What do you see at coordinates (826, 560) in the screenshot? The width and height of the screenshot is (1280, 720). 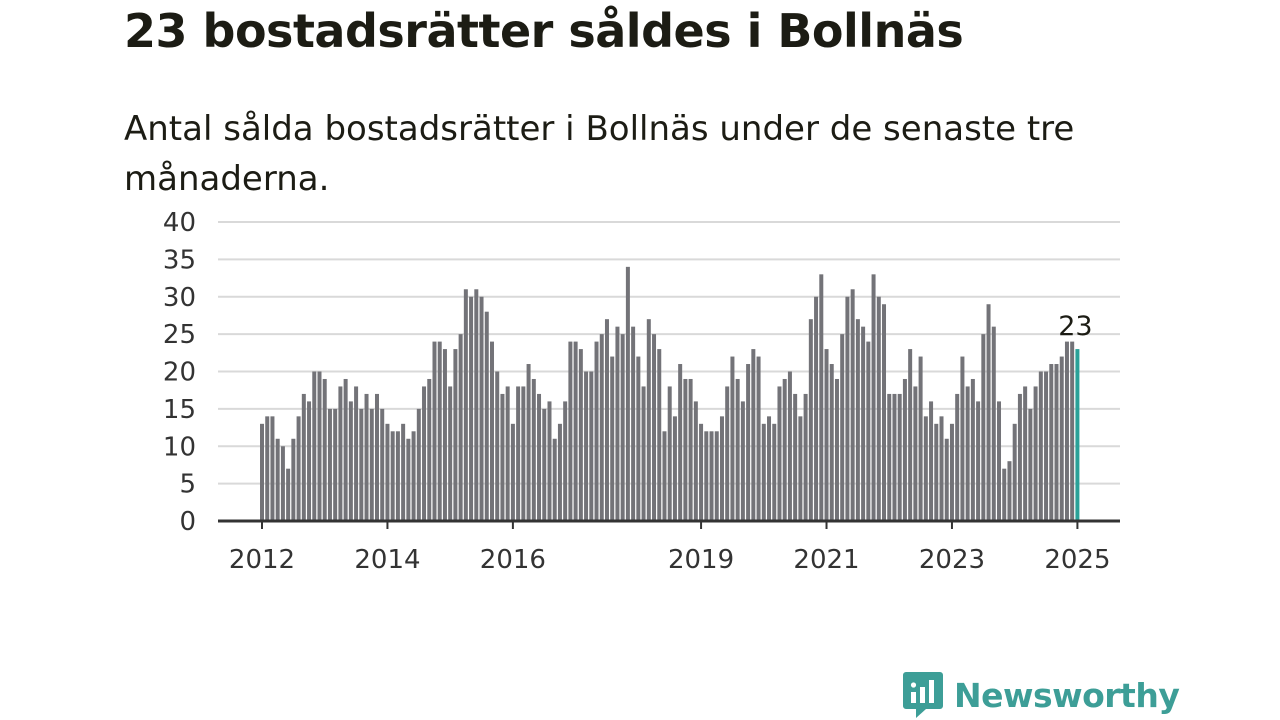 I see `x-tick-label: 2021` at bounding box center [826, 560].